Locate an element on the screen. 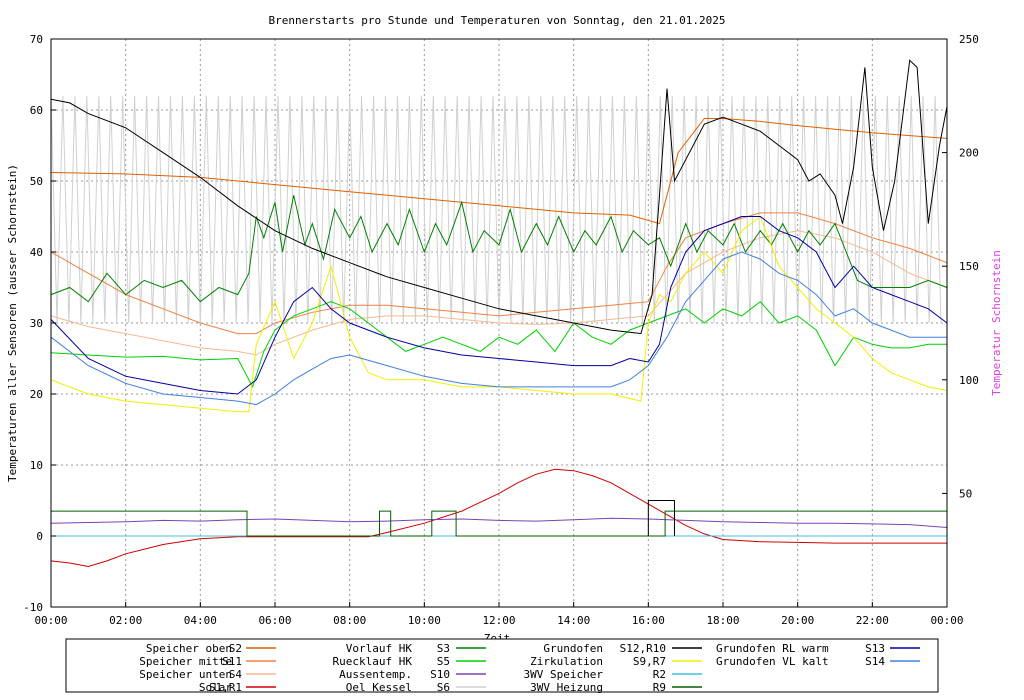  legend-code: S2 is located at coordinates (235, 648).